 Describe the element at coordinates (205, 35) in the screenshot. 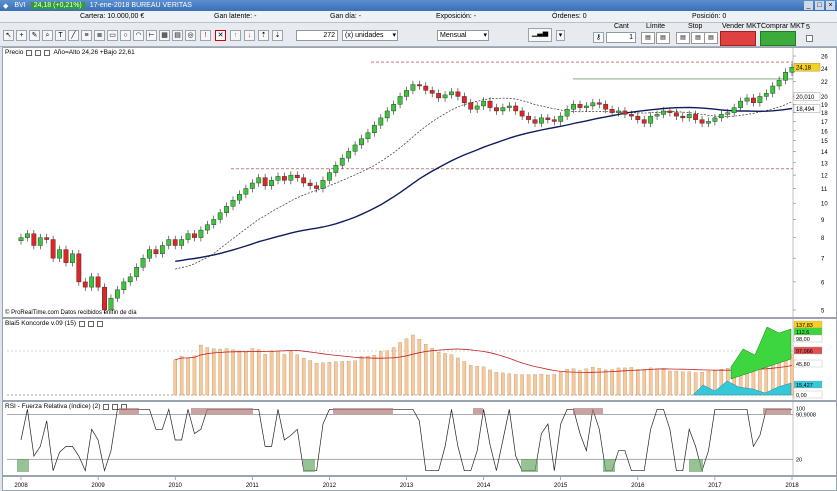

I see `alert-tool-icon: !` at that location.